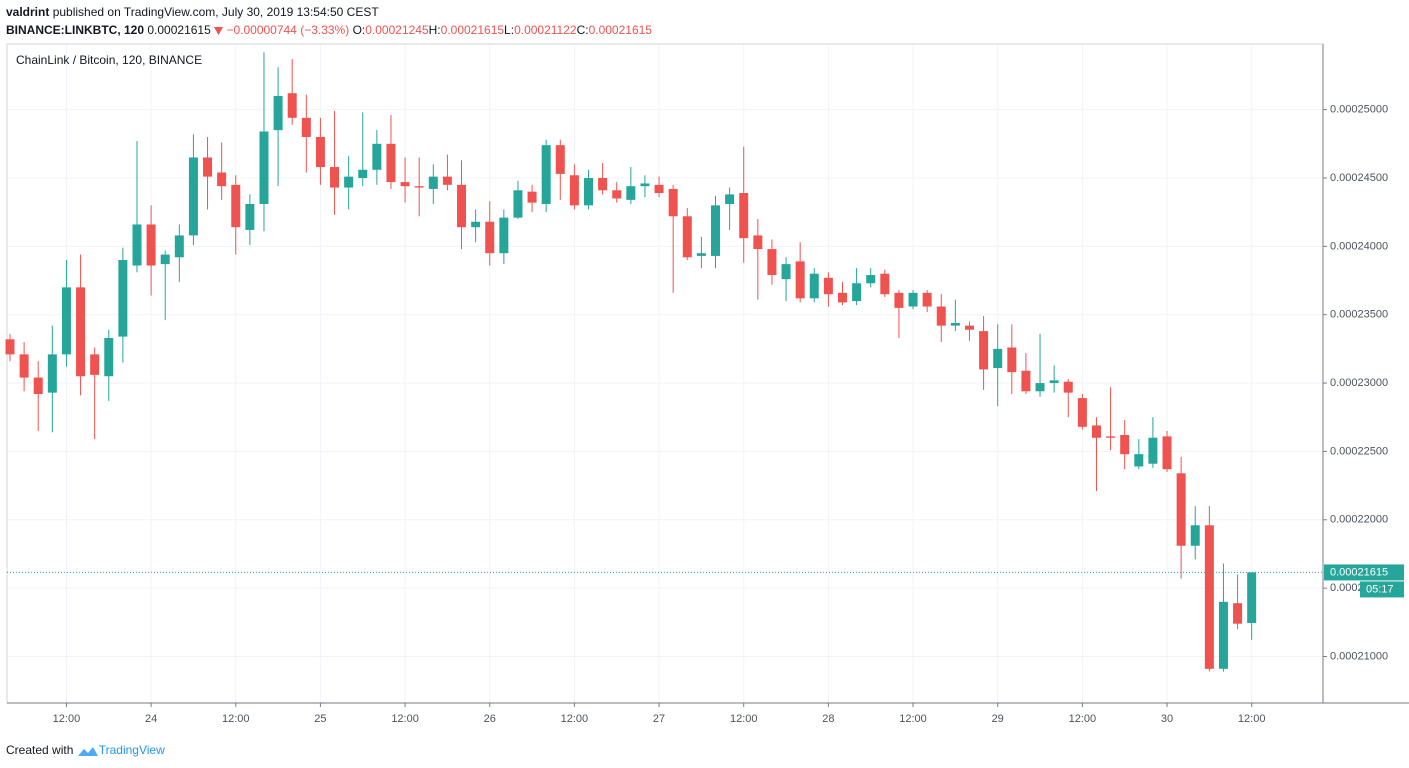 The image size is (1409, 768). Describe the element at coordinates (434, 30) in the screenshot. I see `ohlc-label: H:` at that location.